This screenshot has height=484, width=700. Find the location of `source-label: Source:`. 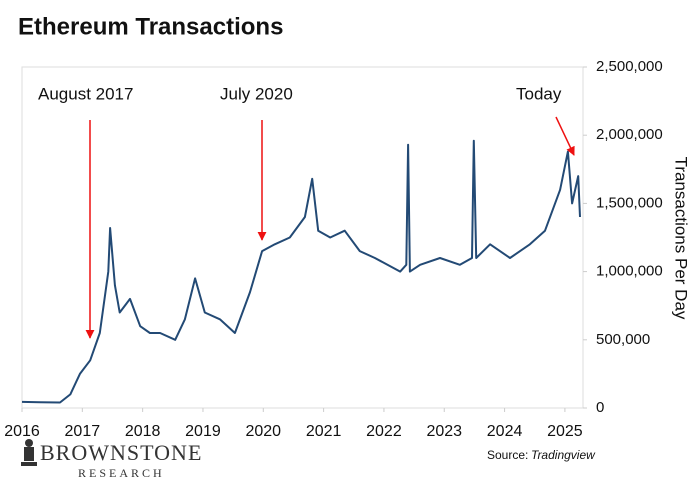

source-label: Source: is located at coordinates (507, 455).